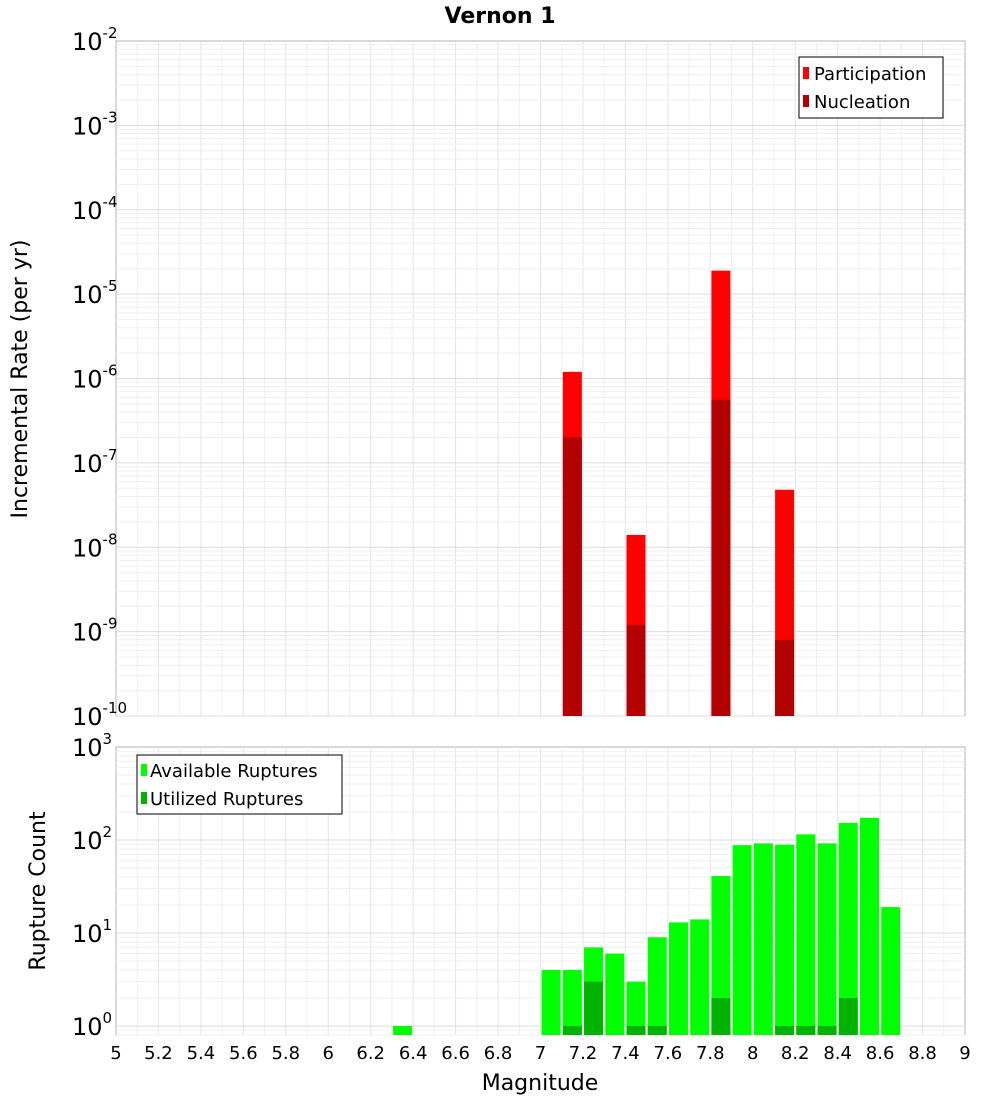  What do you see at coordinates (500, 16) in the screenshot?
I see `chart-title: Vernon 1` at bounding box center [500, 16].